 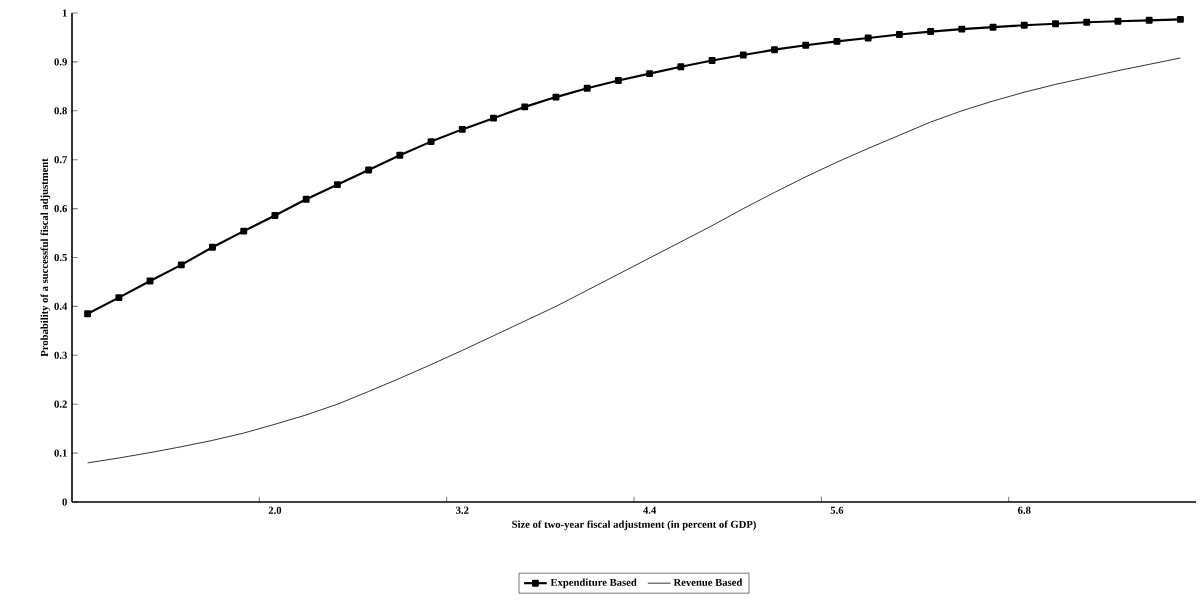 What do you see at coordinates (462, 510) in the screenshot?
I see `x-tick-label: 3.2` at bounding box center [462, 510].